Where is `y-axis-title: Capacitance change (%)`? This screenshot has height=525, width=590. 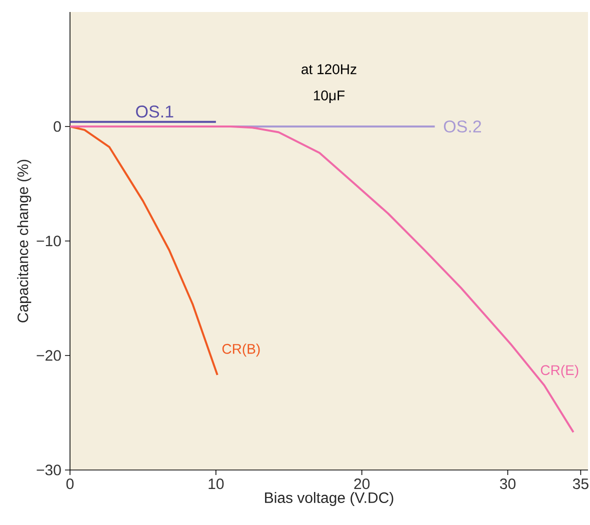
y-axis-title: Capacitance change (%) is located at coordinates (24, 241).